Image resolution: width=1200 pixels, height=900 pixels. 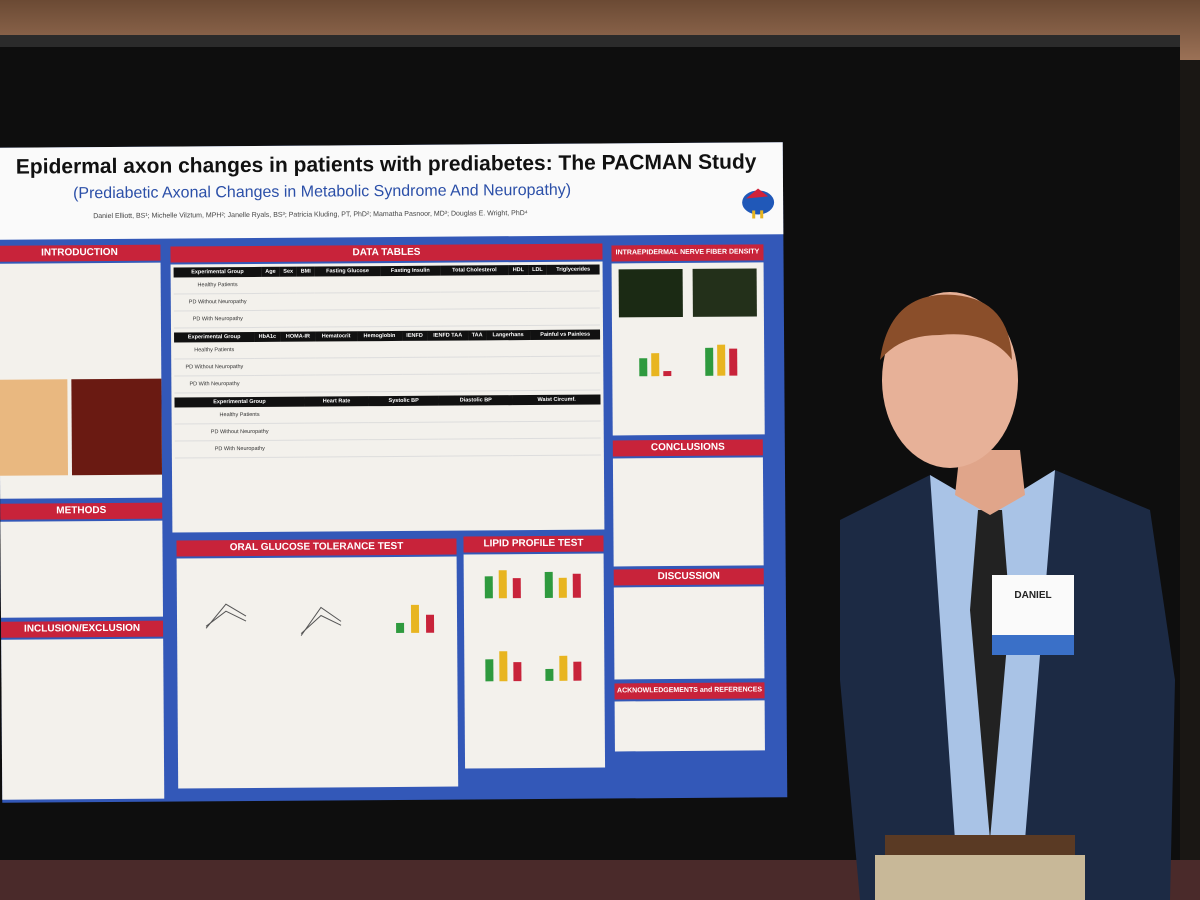 What do you see at coordinates (567, 513) in the screenshot?
I see `bar-charts` at bounding box center [567, 513].